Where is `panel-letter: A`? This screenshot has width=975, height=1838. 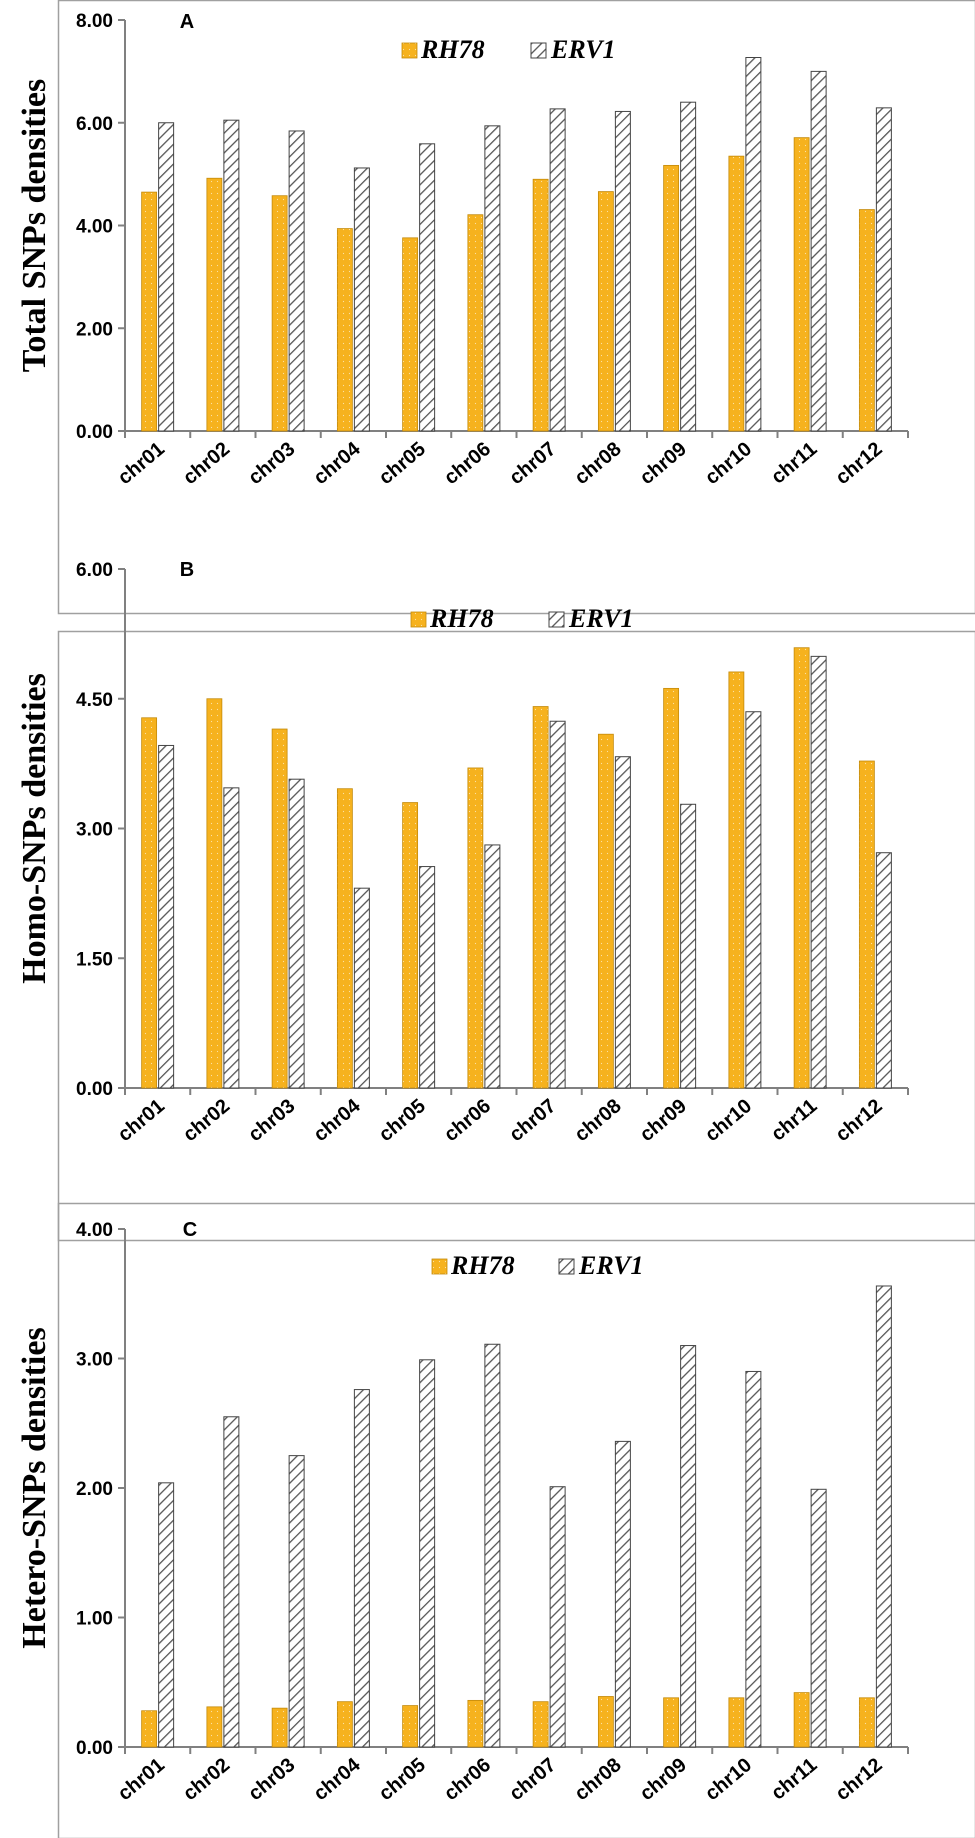
panel-letter: A is located at coordinates (187, 22).